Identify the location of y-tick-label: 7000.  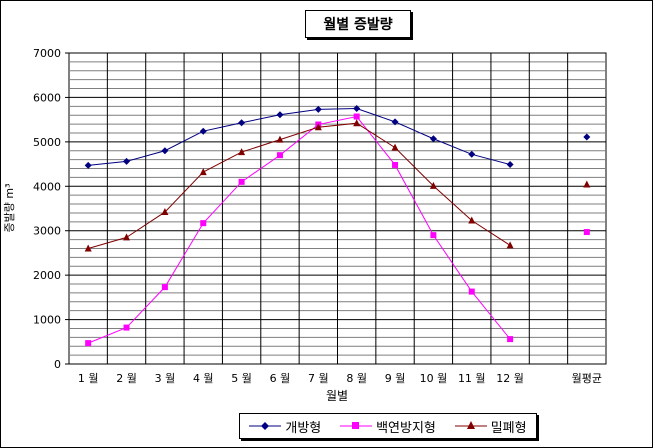
(47, 53).